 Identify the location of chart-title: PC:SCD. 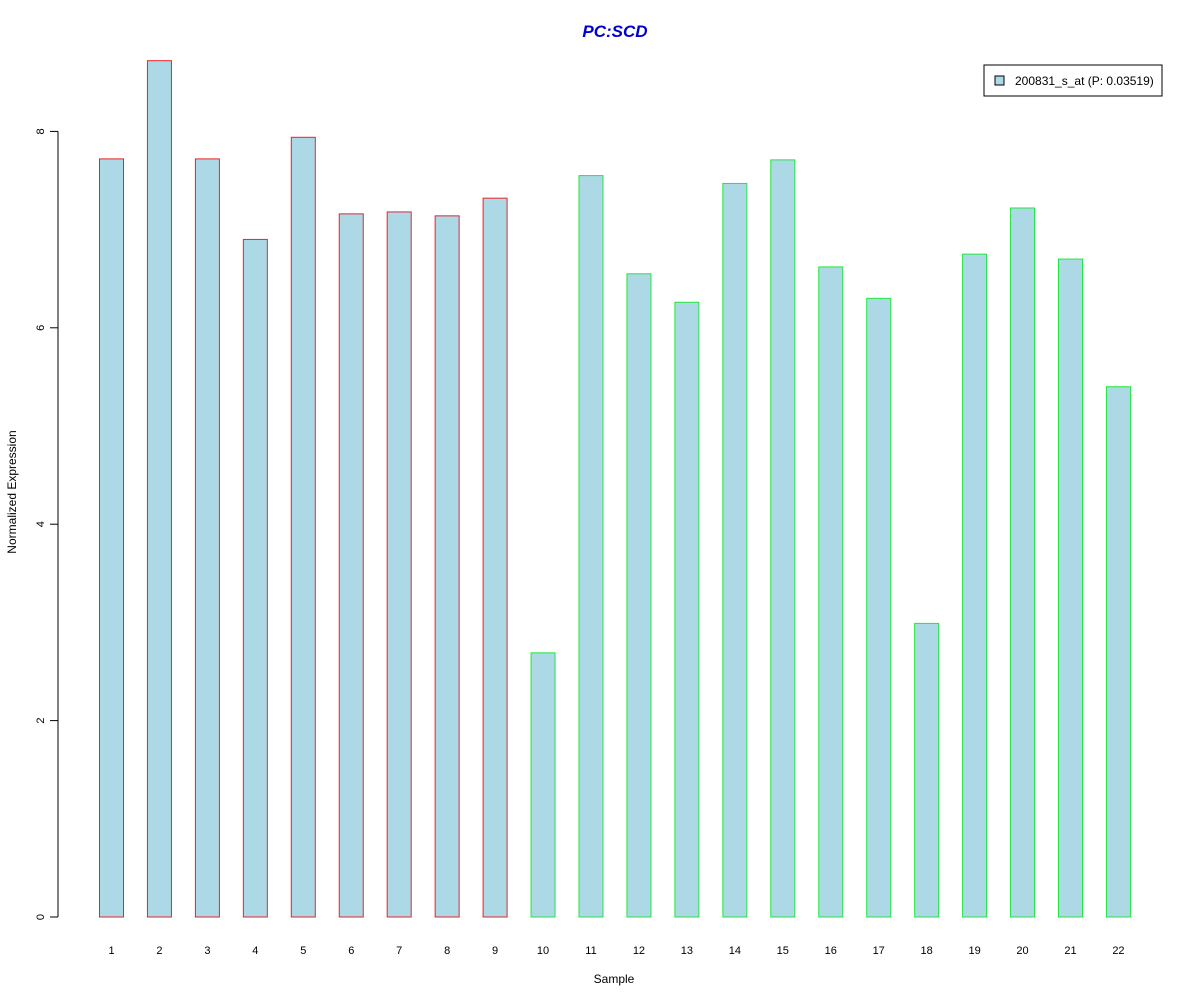
(614, 31).